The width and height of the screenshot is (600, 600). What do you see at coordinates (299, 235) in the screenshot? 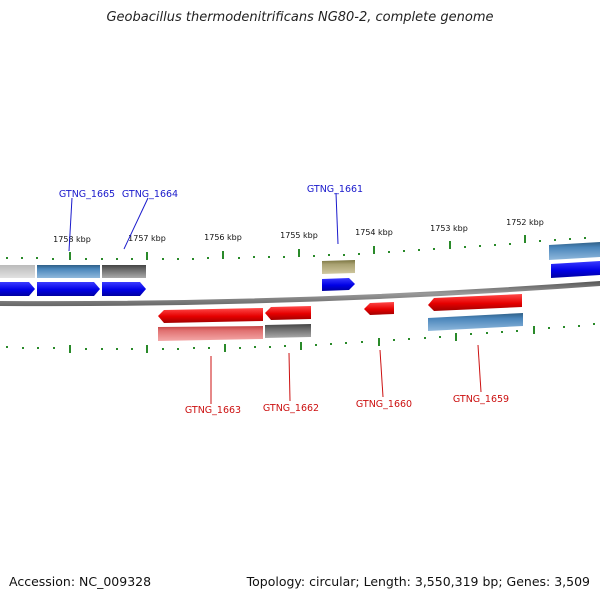
I see `scale-label: 1755 kbp` at bounding box center [299, 235].